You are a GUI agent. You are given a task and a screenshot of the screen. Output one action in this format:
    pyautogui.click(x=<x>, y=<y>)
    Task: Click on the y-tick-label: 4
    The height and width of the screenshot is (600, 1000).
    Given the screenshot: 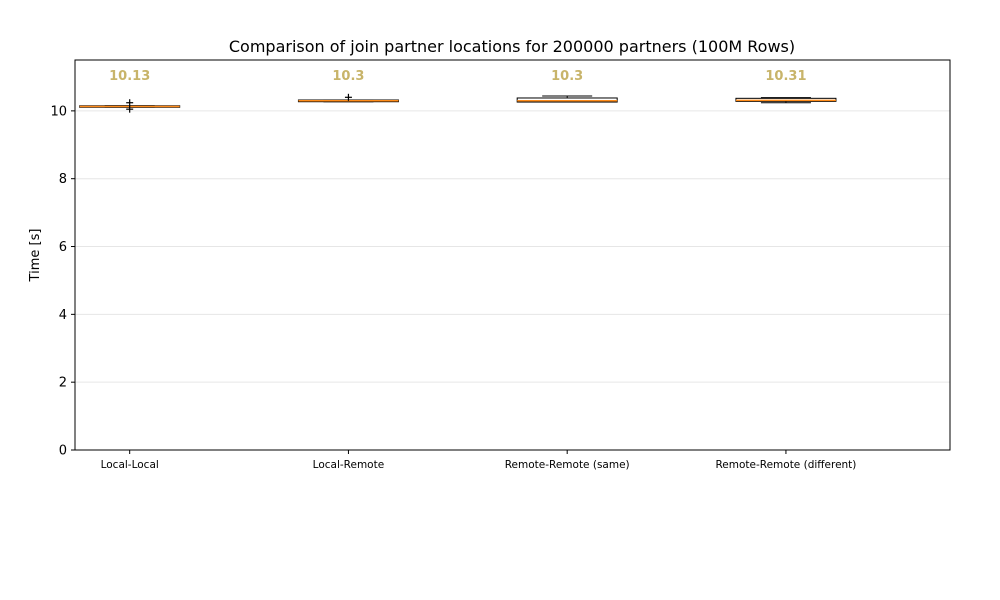 What is the action you would take?
    pyautogui.click(x=63, y=315)
    